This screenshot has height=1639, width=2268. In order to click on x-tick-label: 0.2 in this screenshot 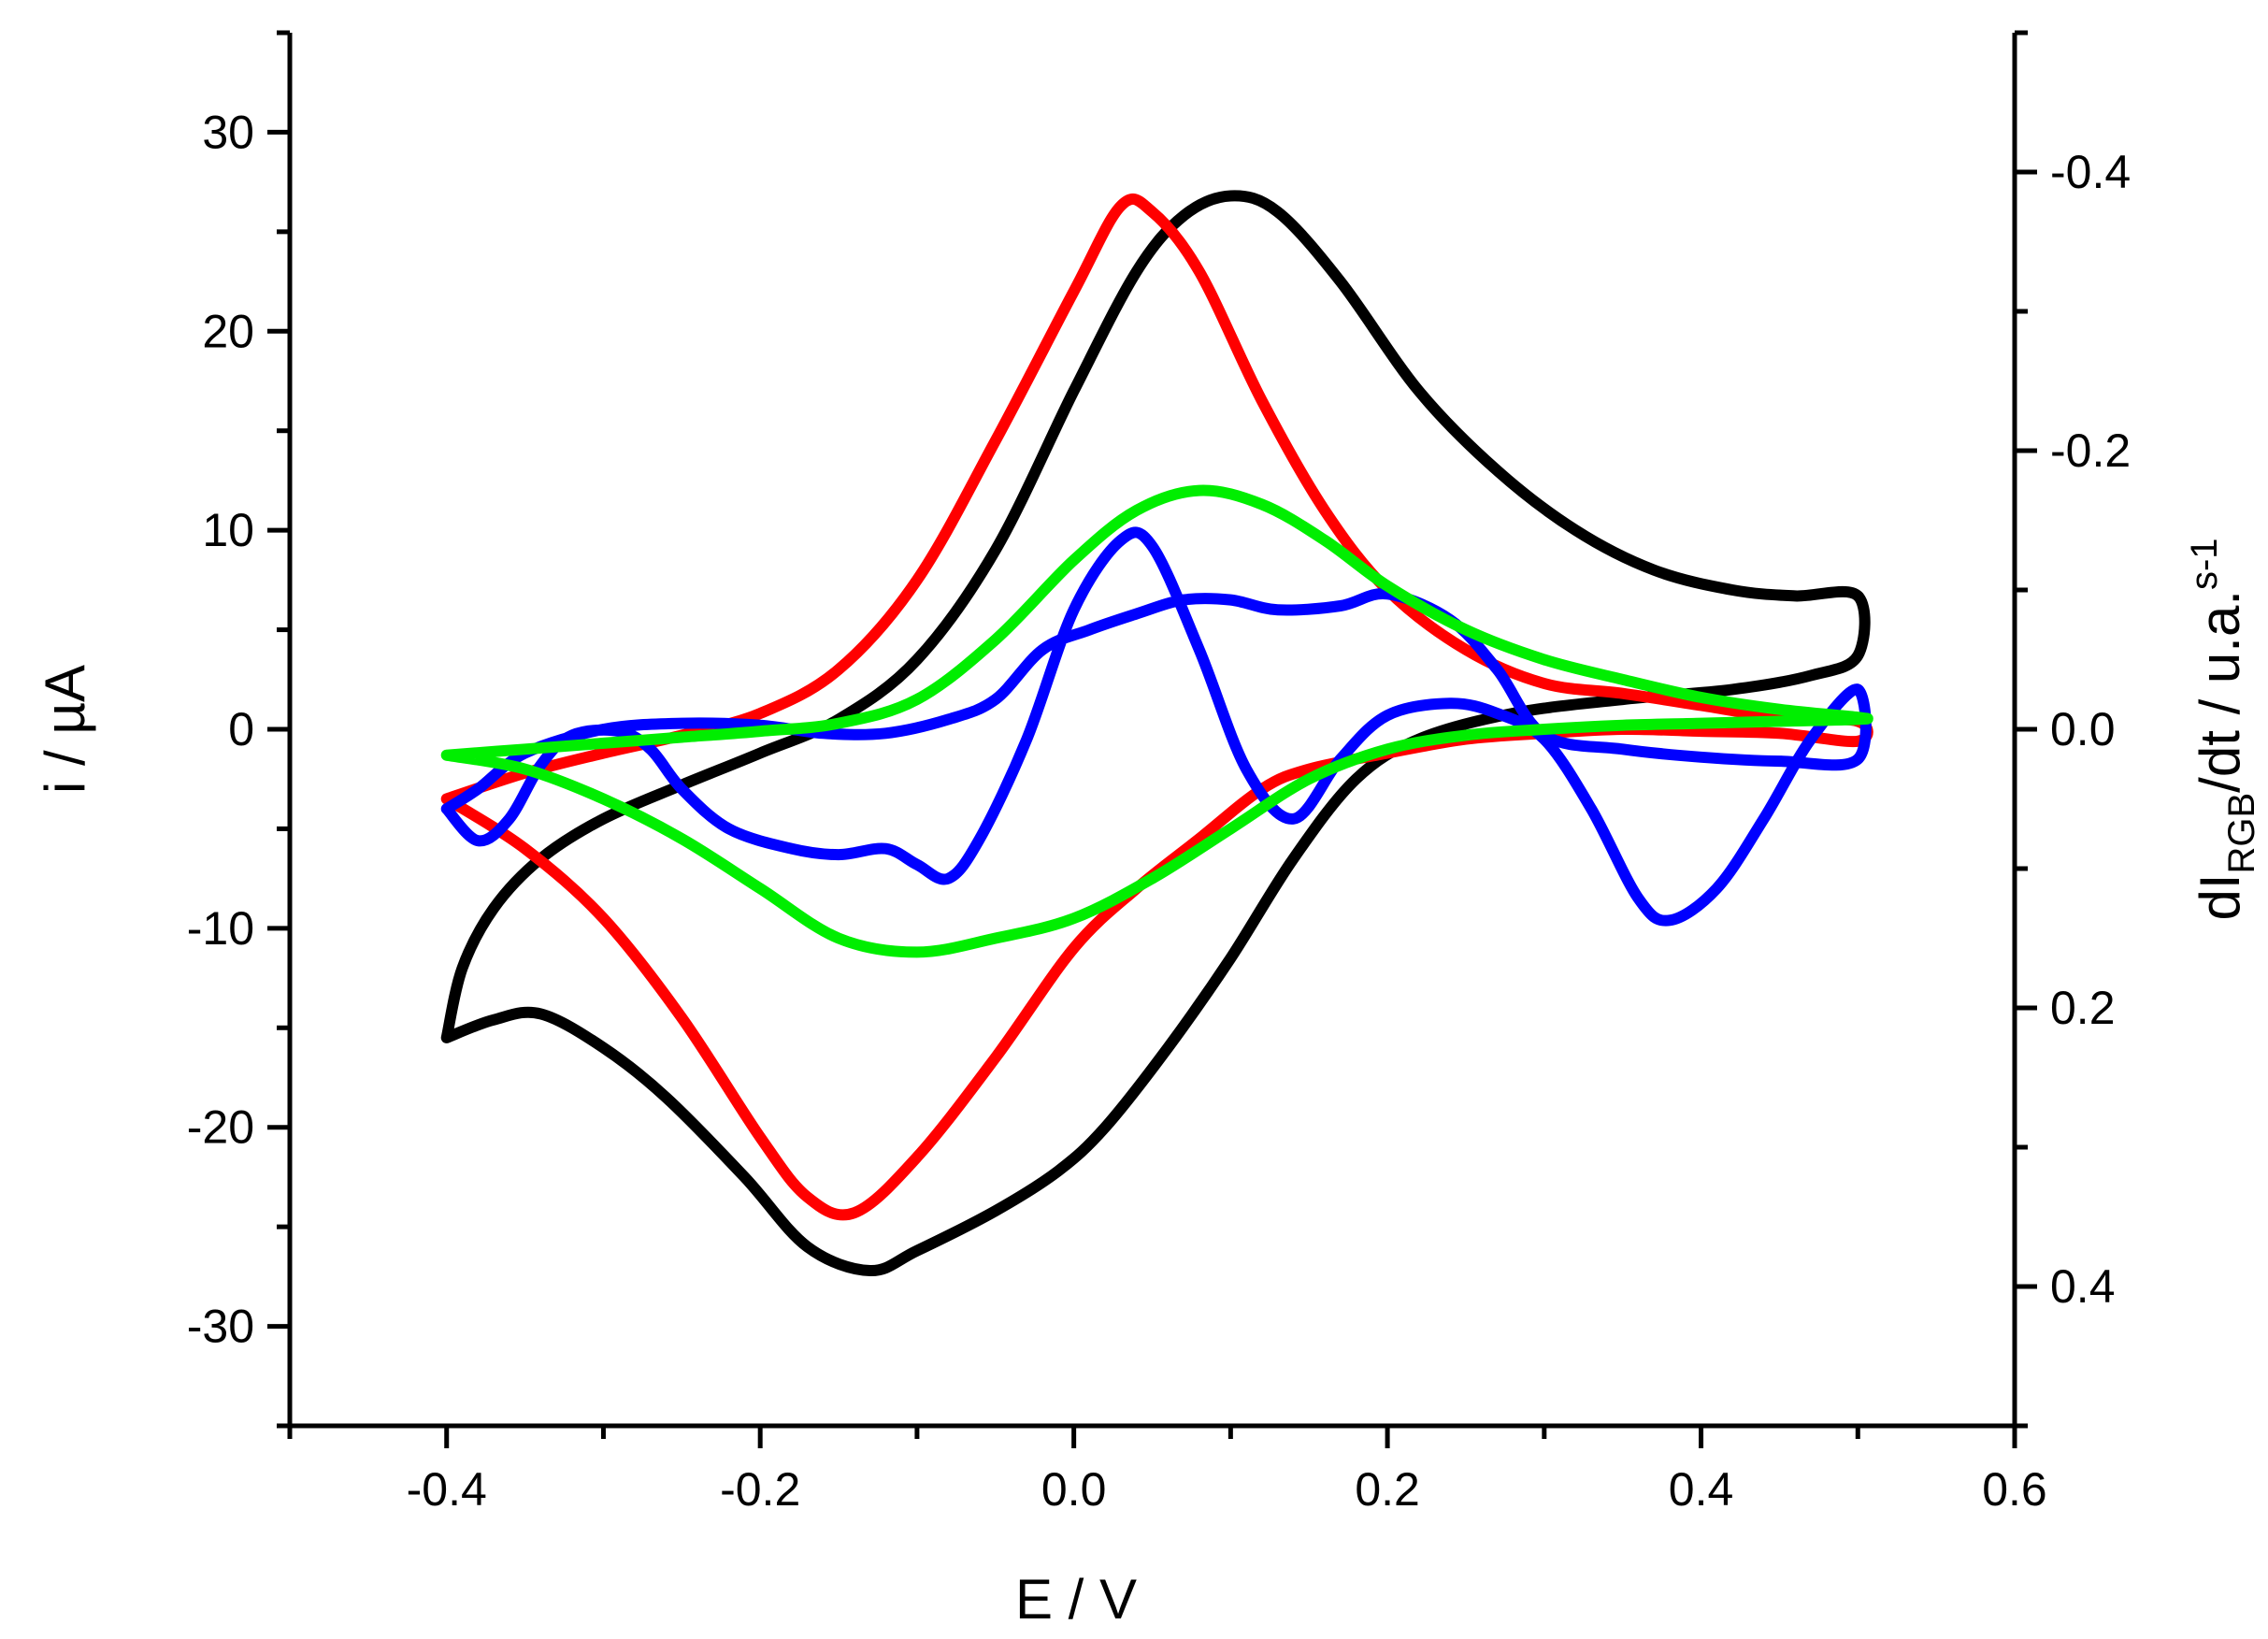, I will do `click(1387, 1490)`.